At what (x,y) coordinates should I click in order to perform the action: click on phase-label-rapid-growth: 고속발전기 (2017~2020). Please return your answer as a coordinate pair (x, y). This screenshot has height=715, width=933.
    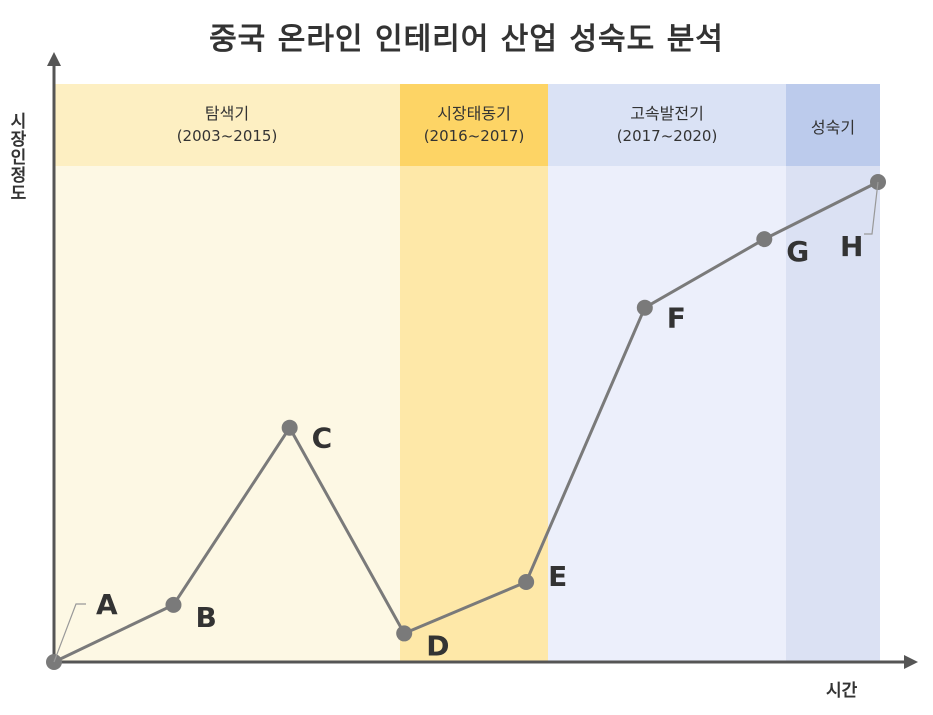
    Looking at the image, I should click on (667, 125).